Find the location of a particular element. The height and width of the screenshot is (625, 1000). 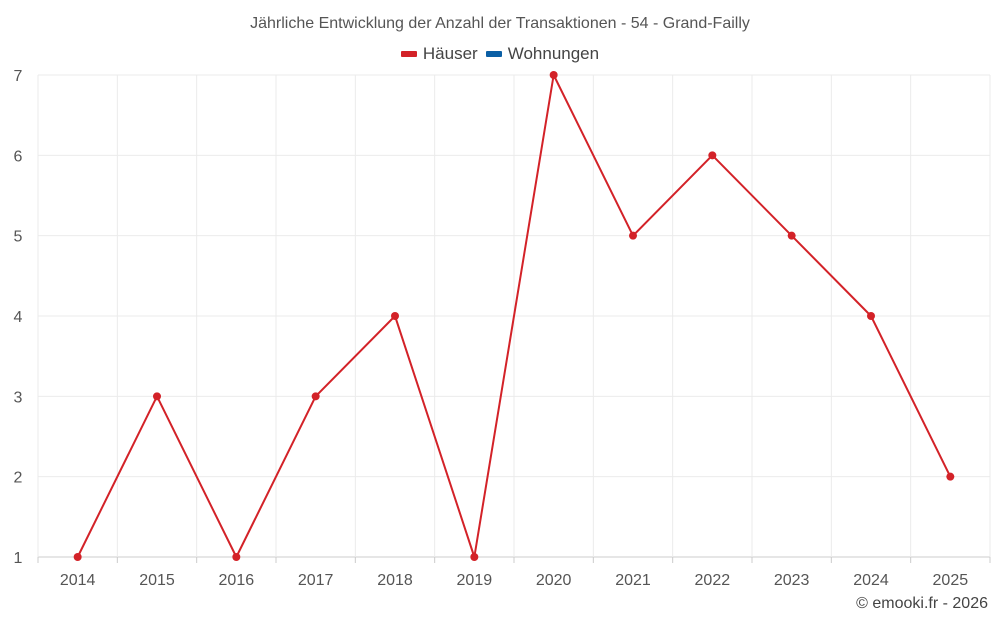

credit-text: © emooki.fr - 2026 is located at coordinates (922, 603).